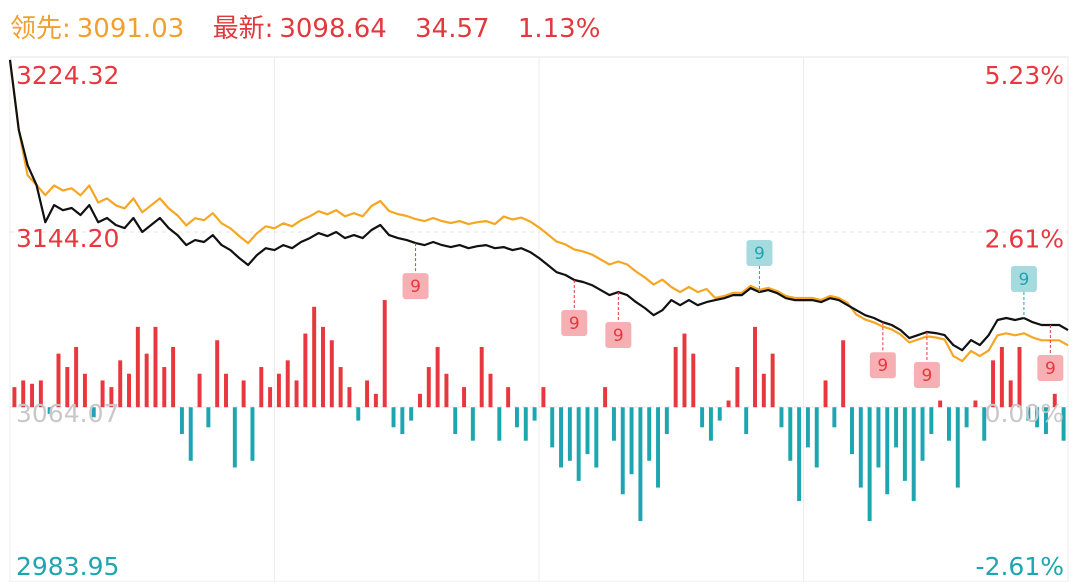  Describe the element at coordinates (40, 29) in the screenshot. I see `lead-label: 领先:` at that location.